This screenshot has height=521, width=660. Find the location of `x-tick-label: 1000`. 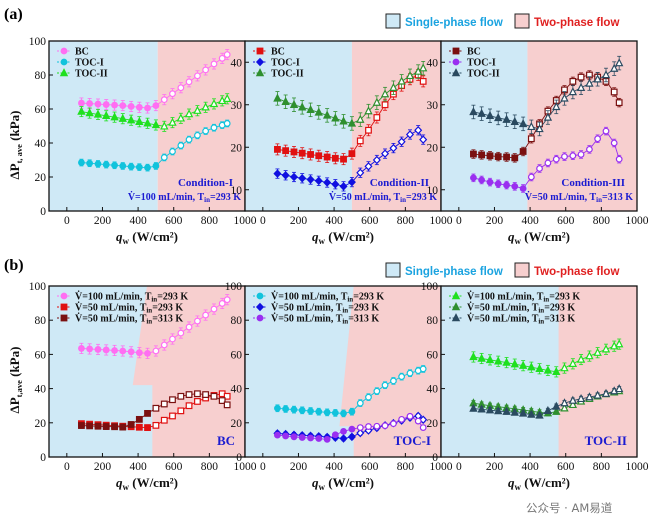

x-tick-label: 1000 is located at coordinates (441, 467).